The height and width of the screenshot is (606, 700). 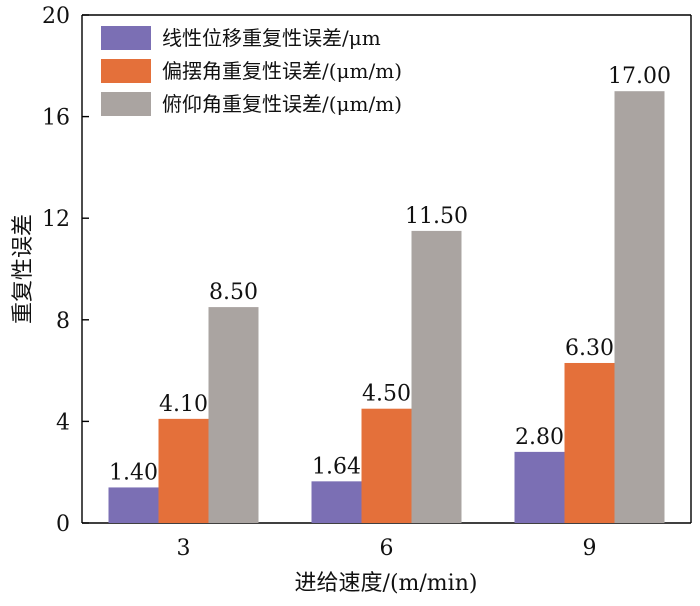 What do you see at coordinates (589, 348) in the screenshot?
I see `data-label: 6.30` at bounding box center [589, 348].